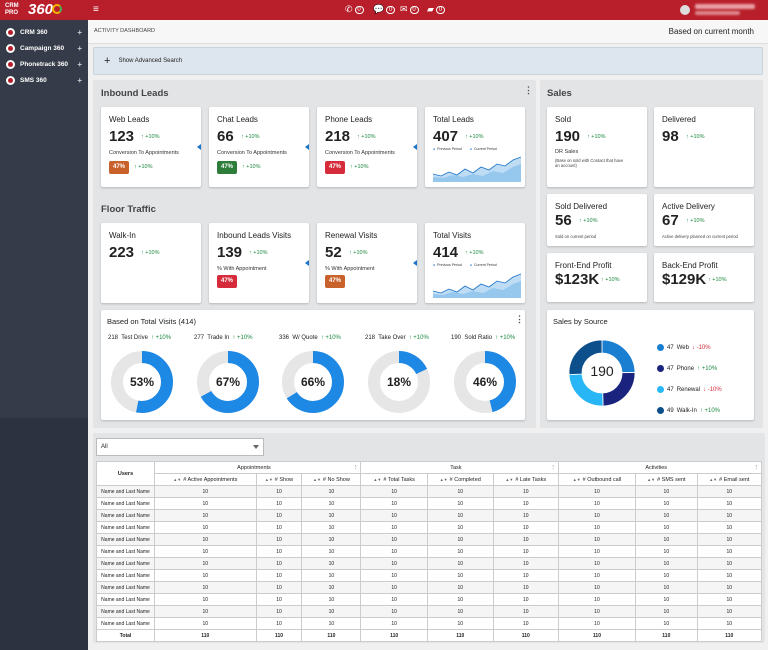  I want to click on user-name-blurred, so click(725, 6).